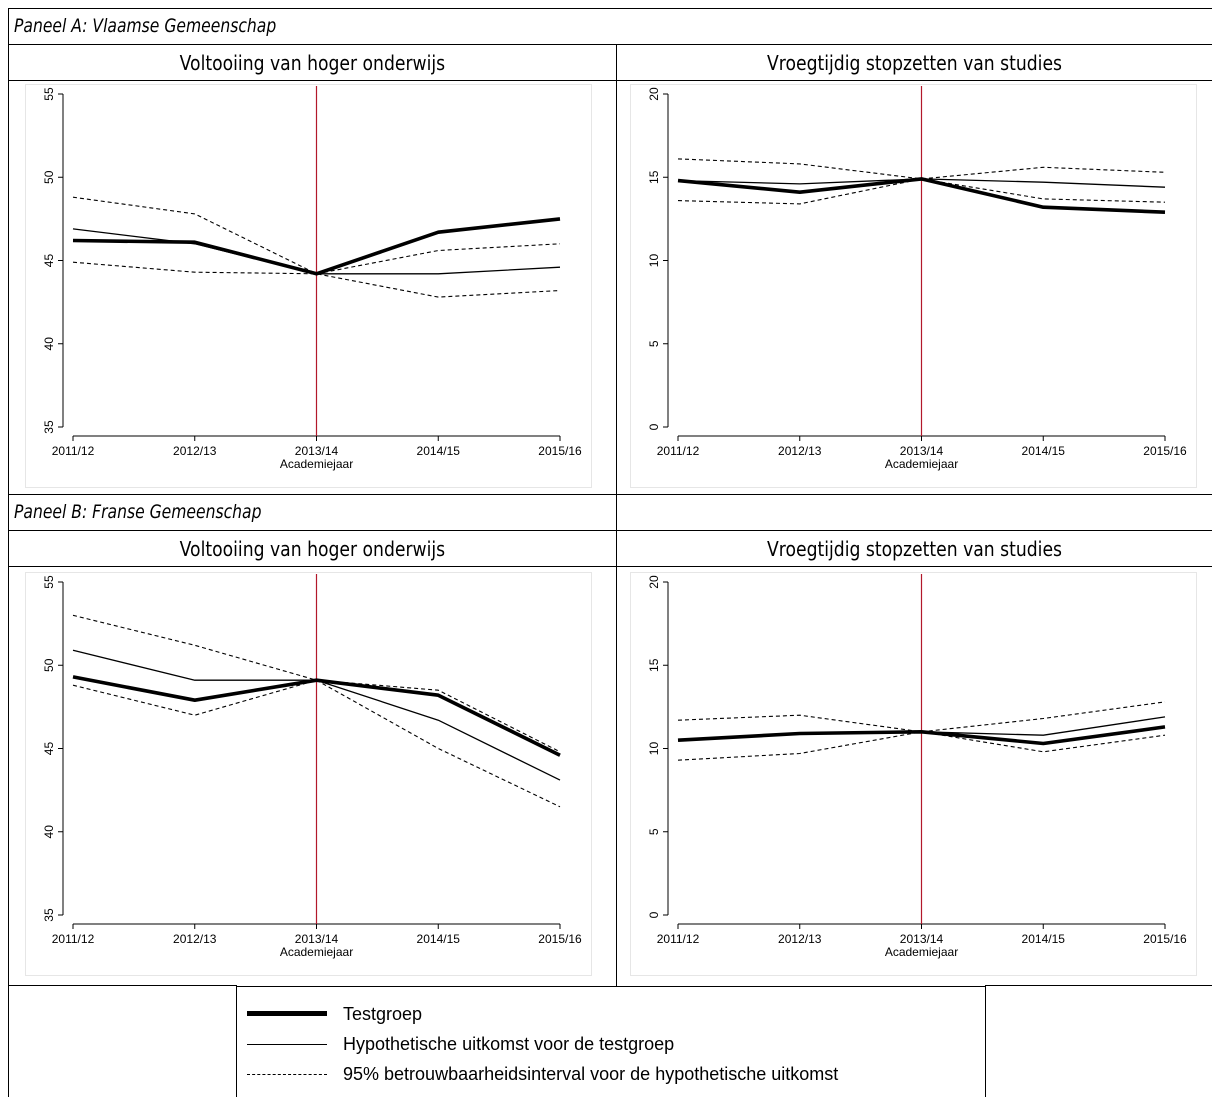 The image size is (1212, 1097). Describe the element at coordinates (287, 1074) in the screenshot. I see `legend-swatch-dashed` at that location.